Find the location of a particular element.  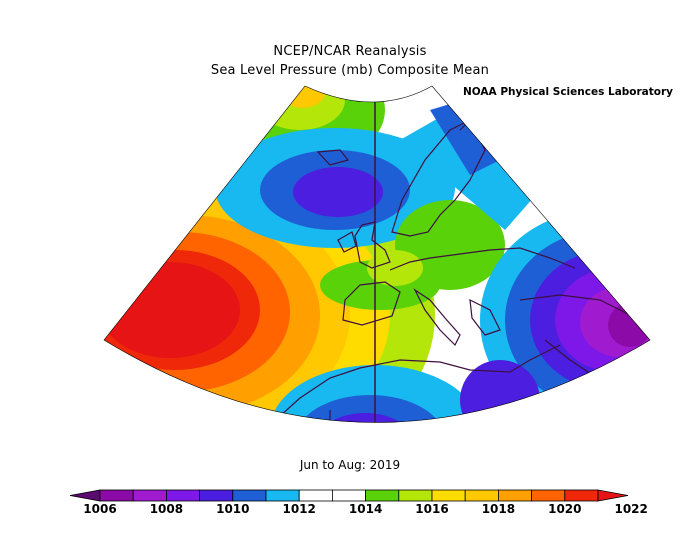

colorbar-tick-label: 1022 is located at coordinates (631, 509).